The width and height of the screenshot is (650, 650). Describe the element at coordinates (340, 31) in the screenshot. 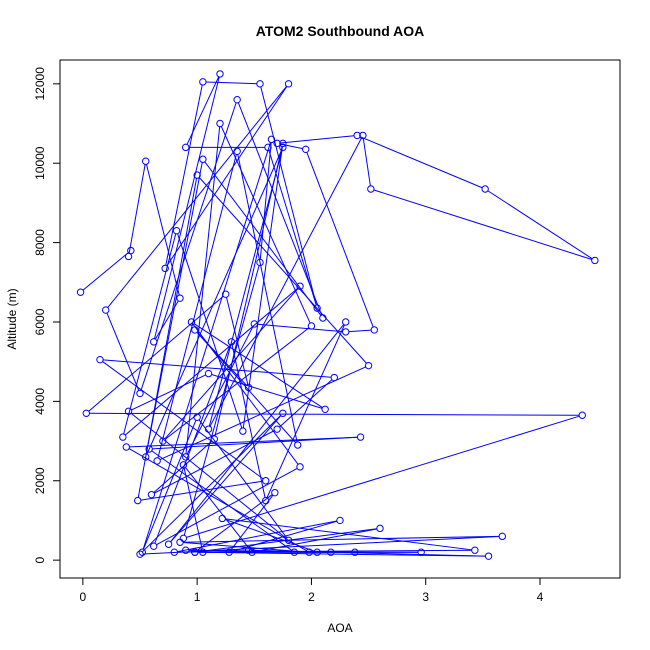

I see `chart-title: ATOM2 Southbound AOA` at that location.